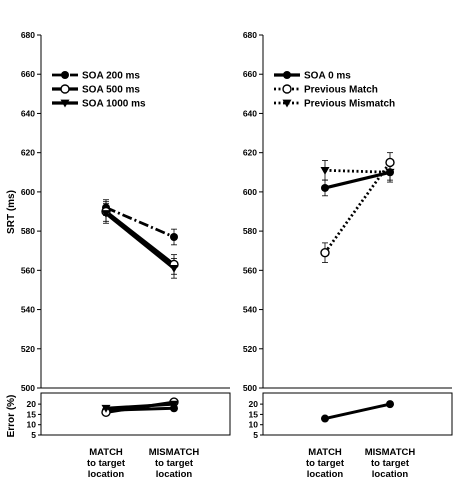  I want to click on legend-label: Previous Mismatch, so click(349, 104).